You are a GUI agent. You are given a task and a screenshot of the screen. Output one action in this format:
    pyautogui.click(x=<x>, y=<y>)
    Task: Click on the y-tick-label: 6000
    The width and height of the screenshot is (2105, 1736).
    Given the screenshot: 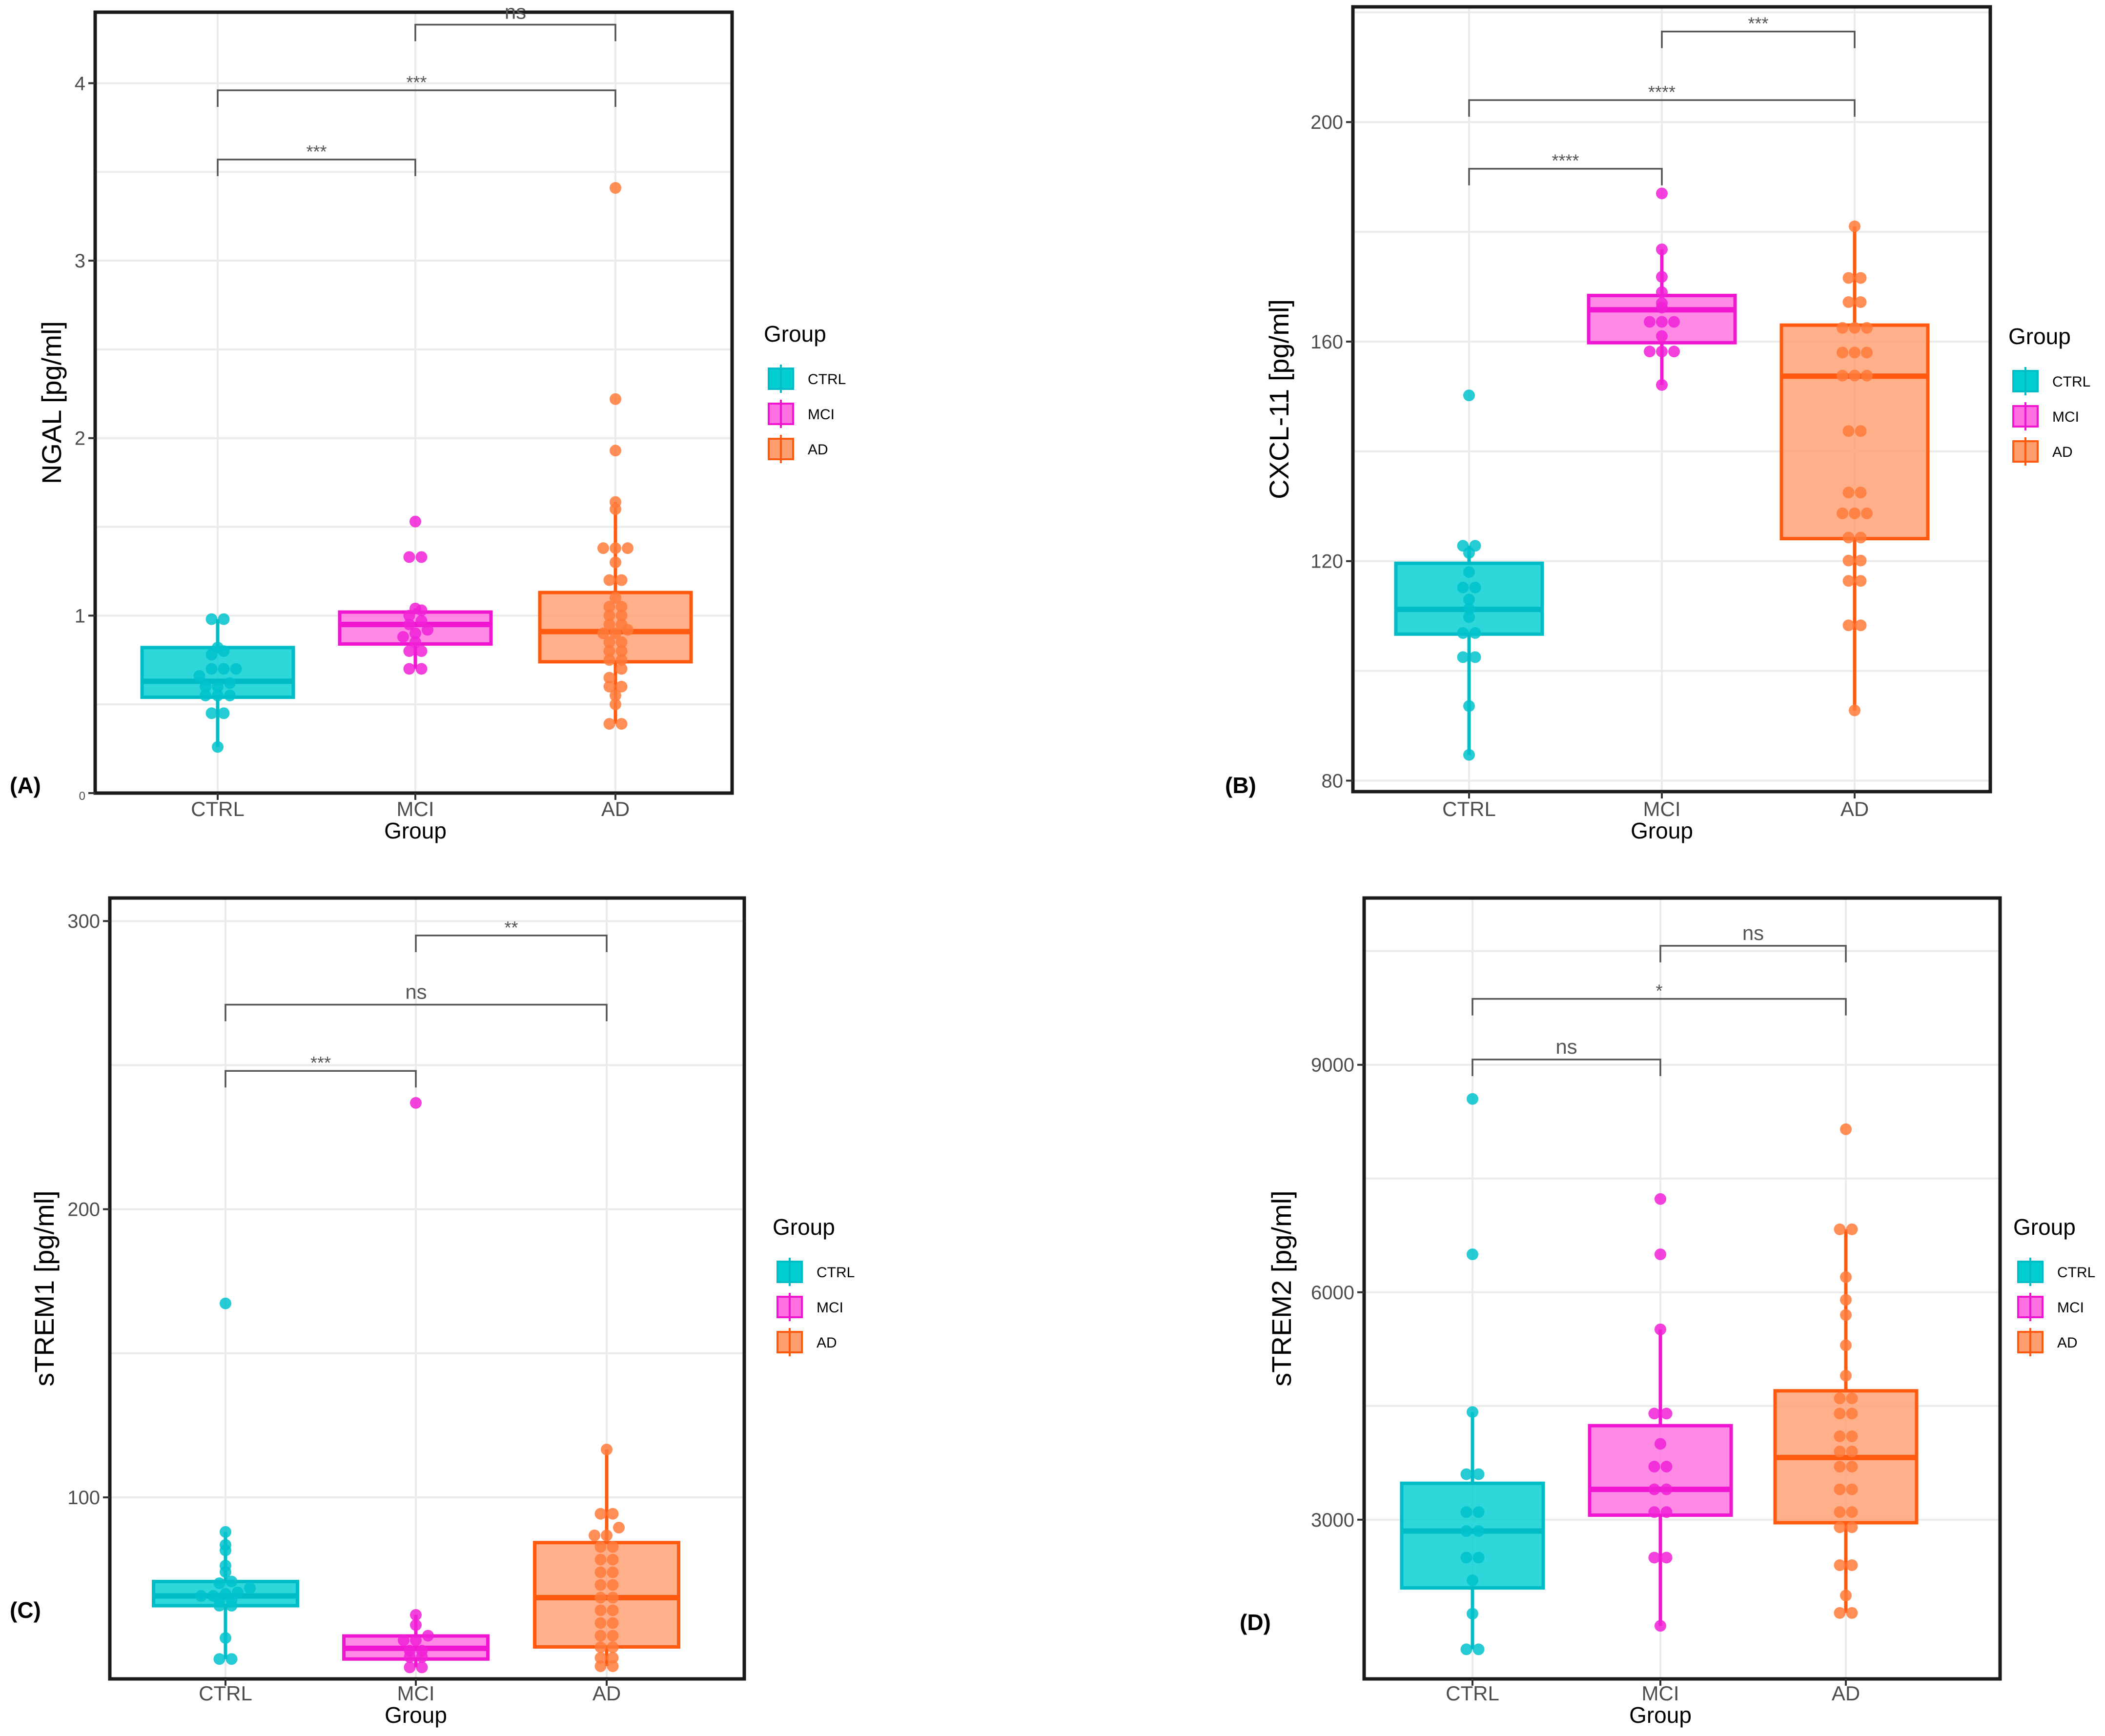 What is the action you would take?
    pyautogui.click(x=1332, y=1293)
    